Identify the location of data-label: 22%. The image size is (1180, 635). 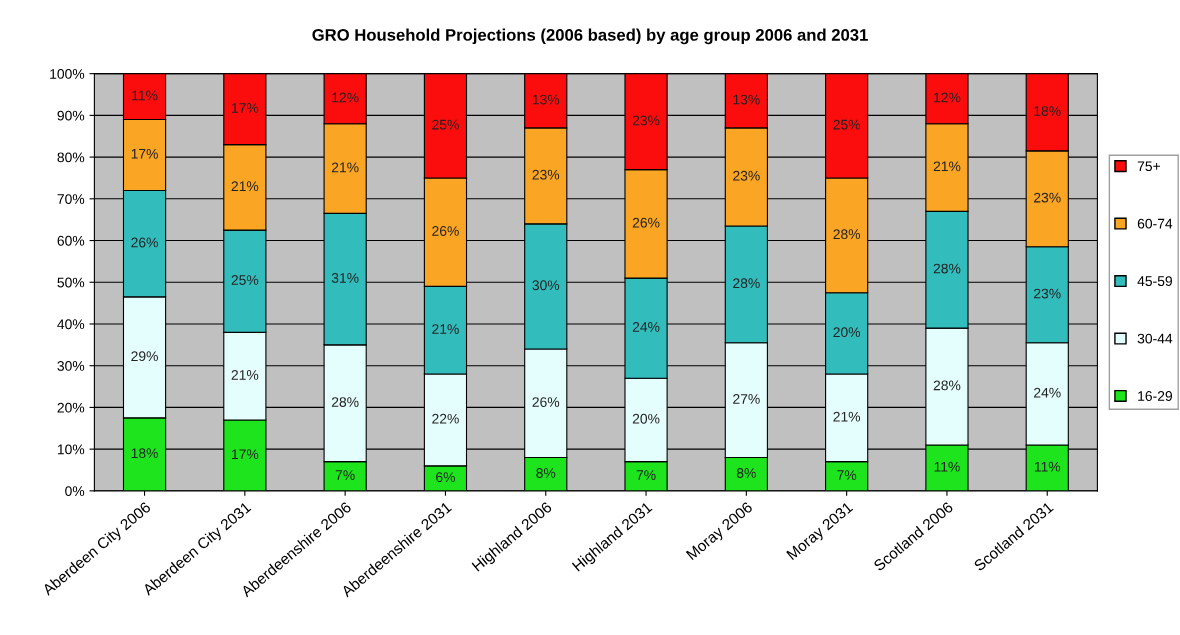
(445, 418).